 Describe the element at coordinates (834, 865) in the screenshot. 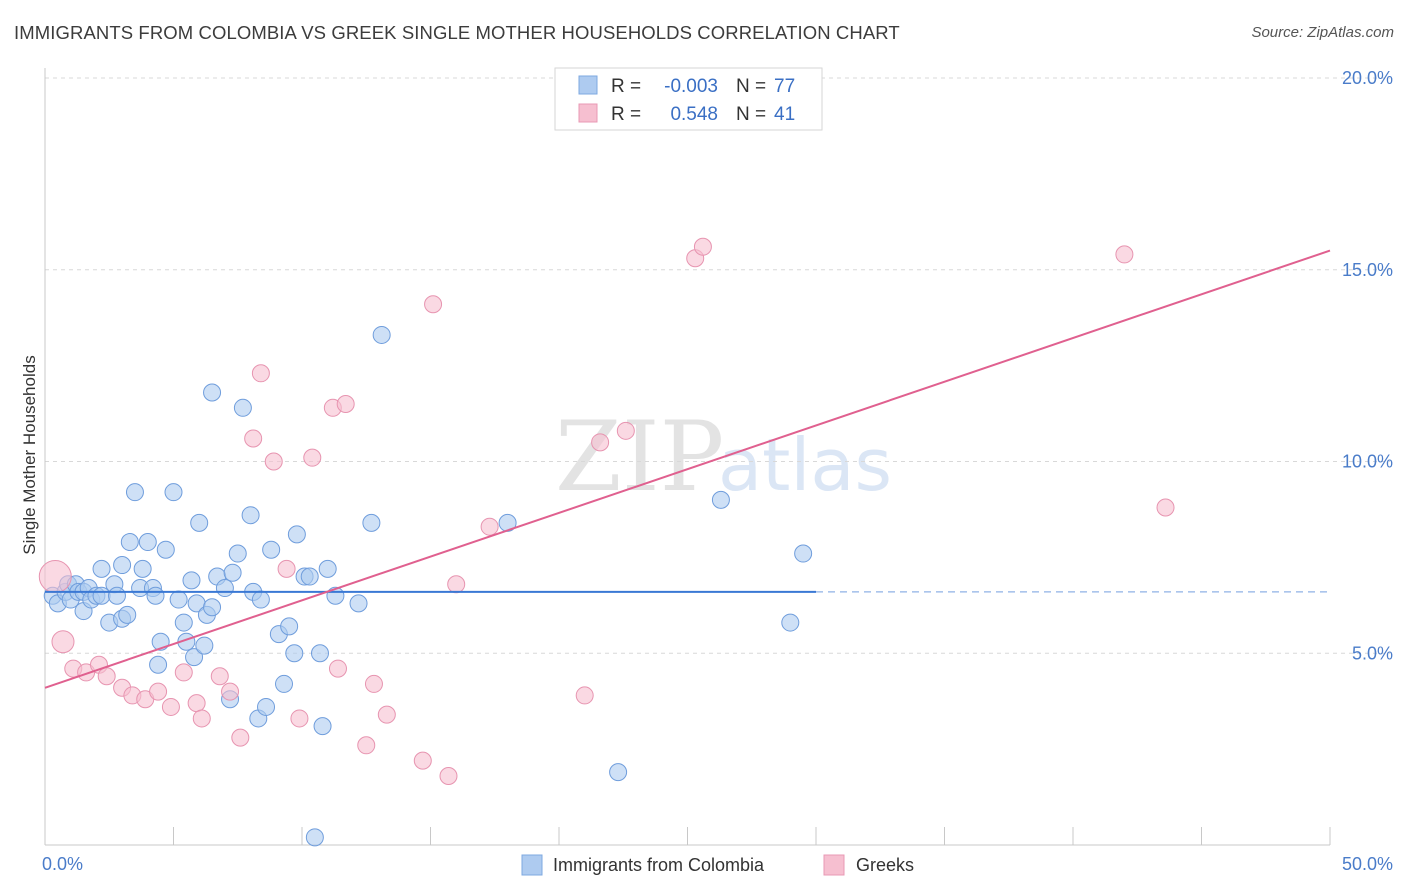

I see `series-legend-swatch-pink` at that location.